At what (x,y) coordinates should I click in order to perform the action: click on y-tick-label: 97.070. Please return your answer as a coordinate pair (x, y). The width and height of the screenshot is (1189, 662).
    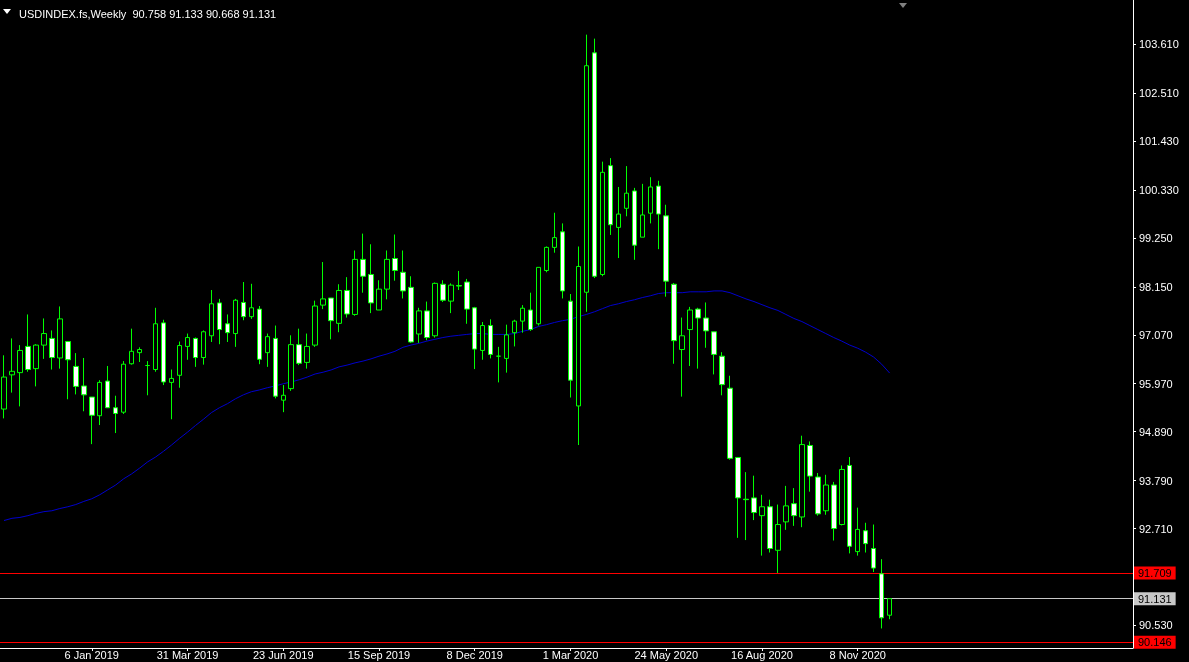
    Looking at the image, I should click on (1156, 334).